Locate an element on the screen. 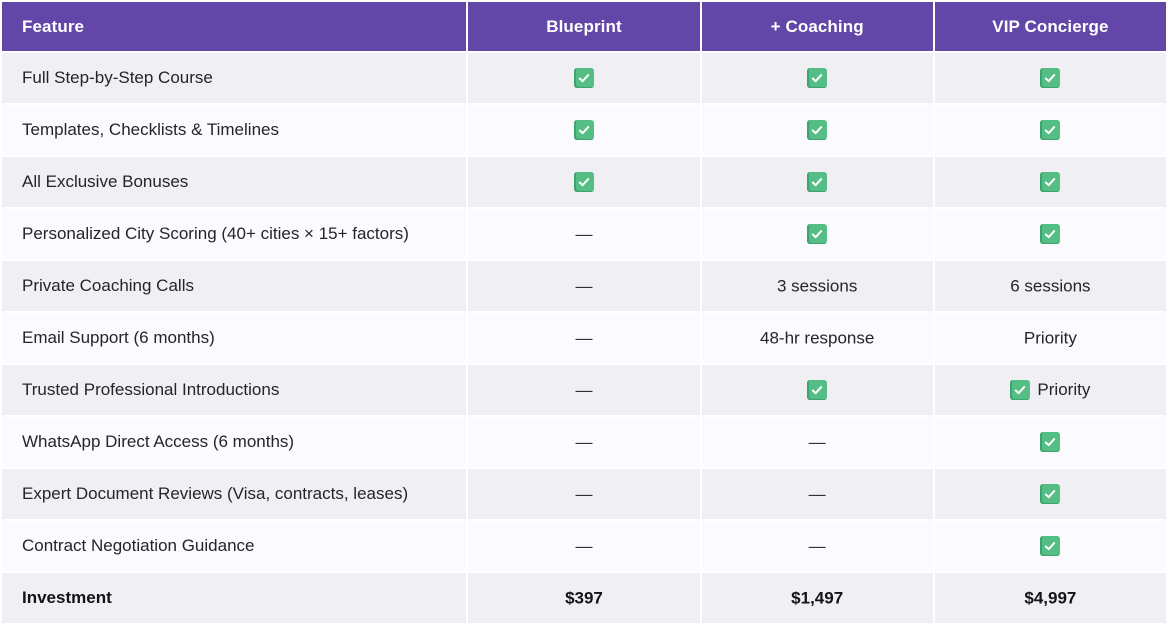  cell-text: 6 sessions is located at coordinates (1050, 286).